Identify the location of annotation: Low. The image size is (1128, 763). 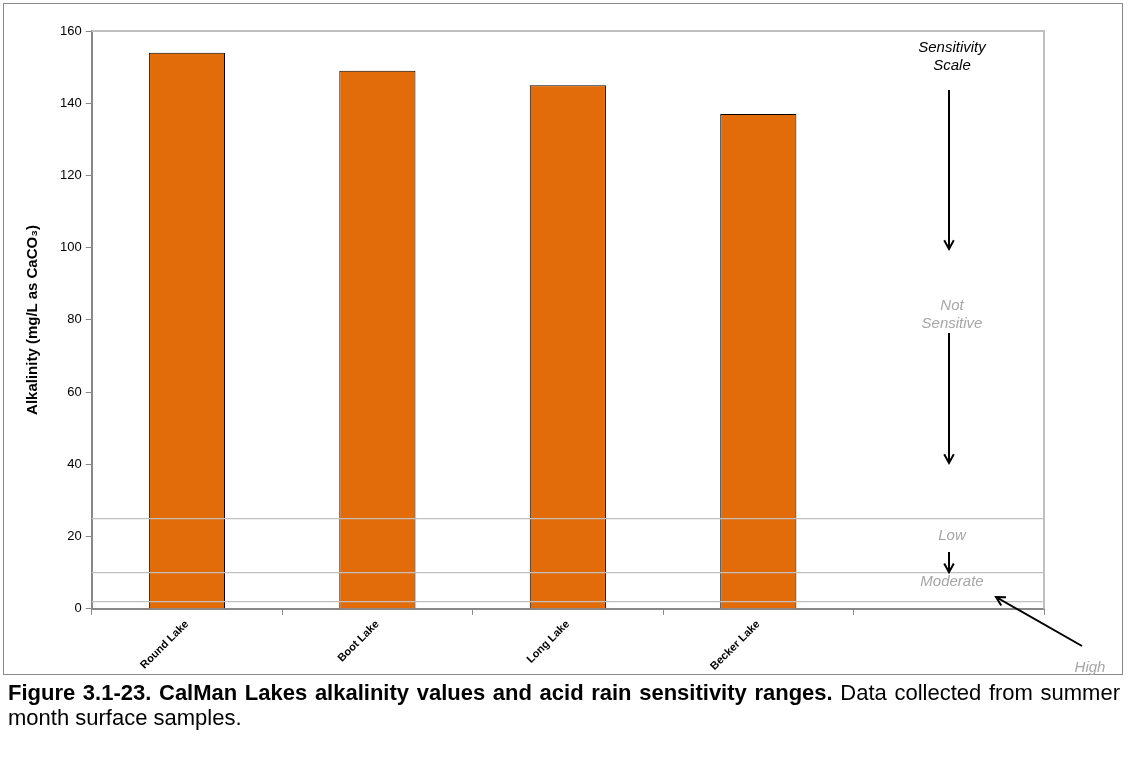
(952, 534).